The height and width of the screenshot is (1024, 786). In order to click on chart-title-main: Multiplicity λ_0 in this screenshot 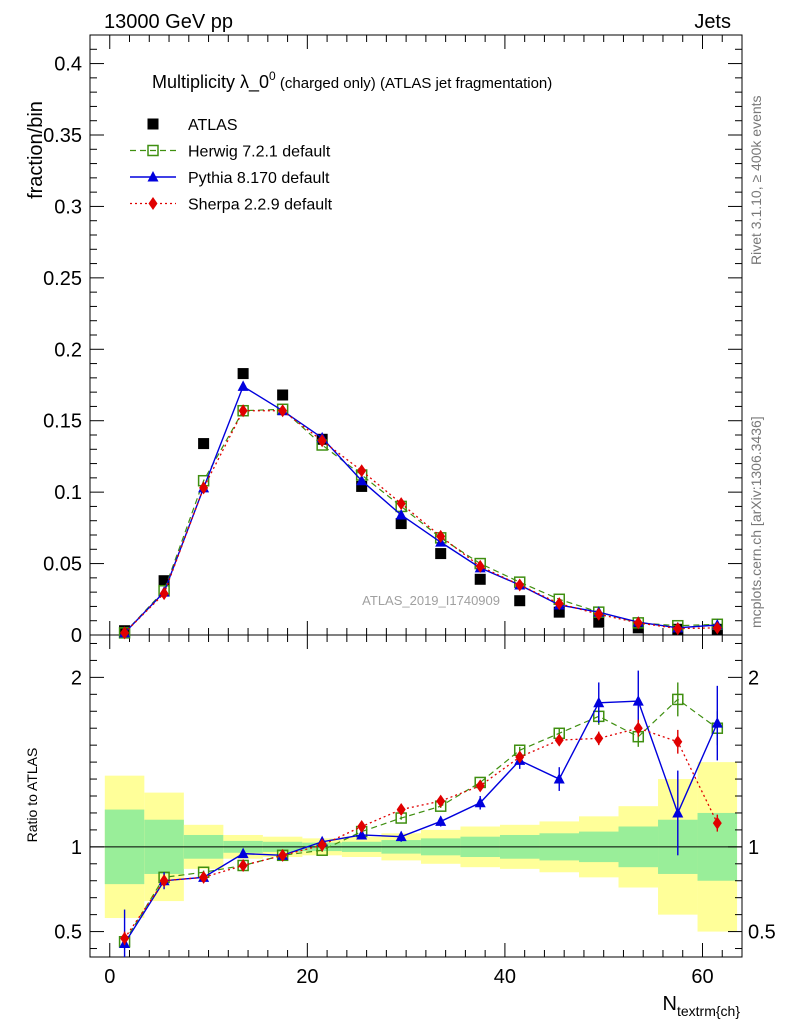, I will do `click(210, 82)`.